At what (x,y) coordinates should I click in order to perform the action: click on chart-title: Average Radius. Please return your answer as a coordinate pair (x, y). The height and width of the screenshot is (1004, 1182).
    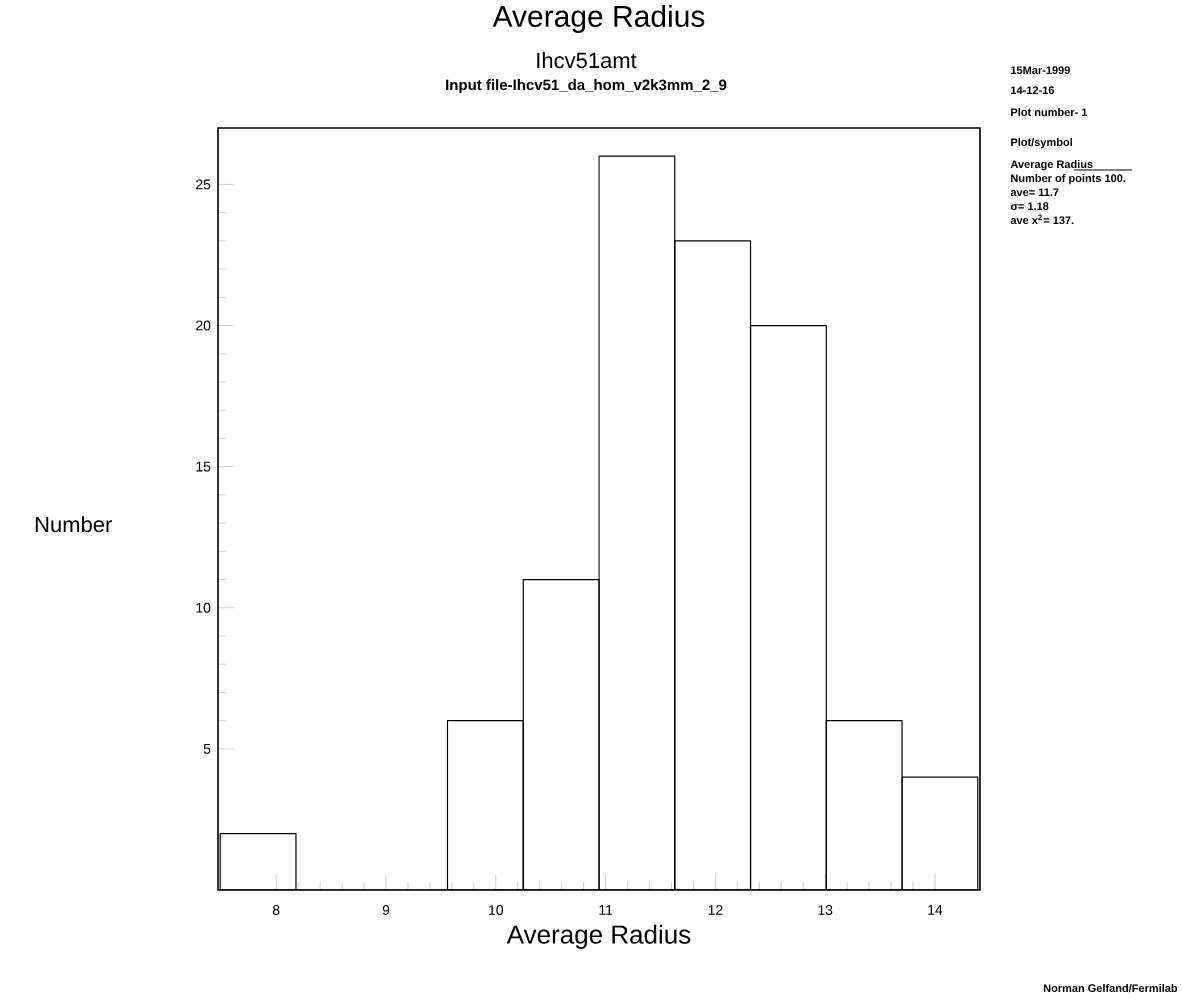
    Looking at the image, I should click on (598, 18).